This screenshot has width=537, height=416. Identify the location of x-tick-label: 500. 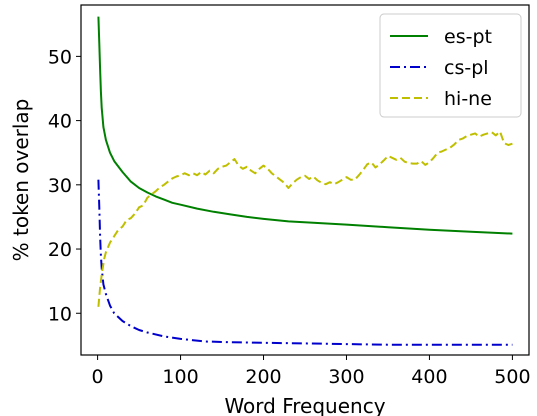
(512, 377).